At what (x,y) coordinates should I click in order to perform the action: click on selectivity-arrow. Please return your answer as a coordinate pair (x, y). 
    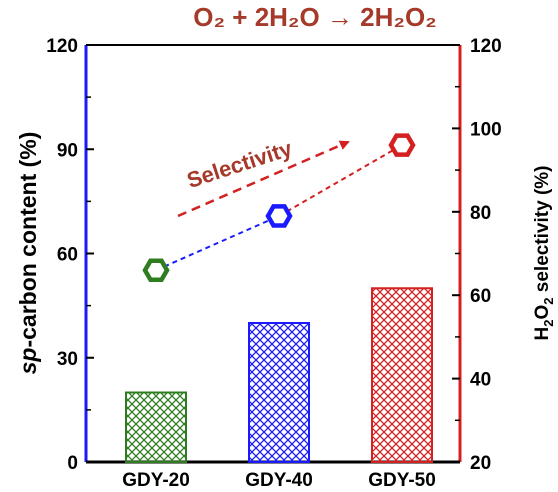
    Looking at the image, I should click on (263, 179).